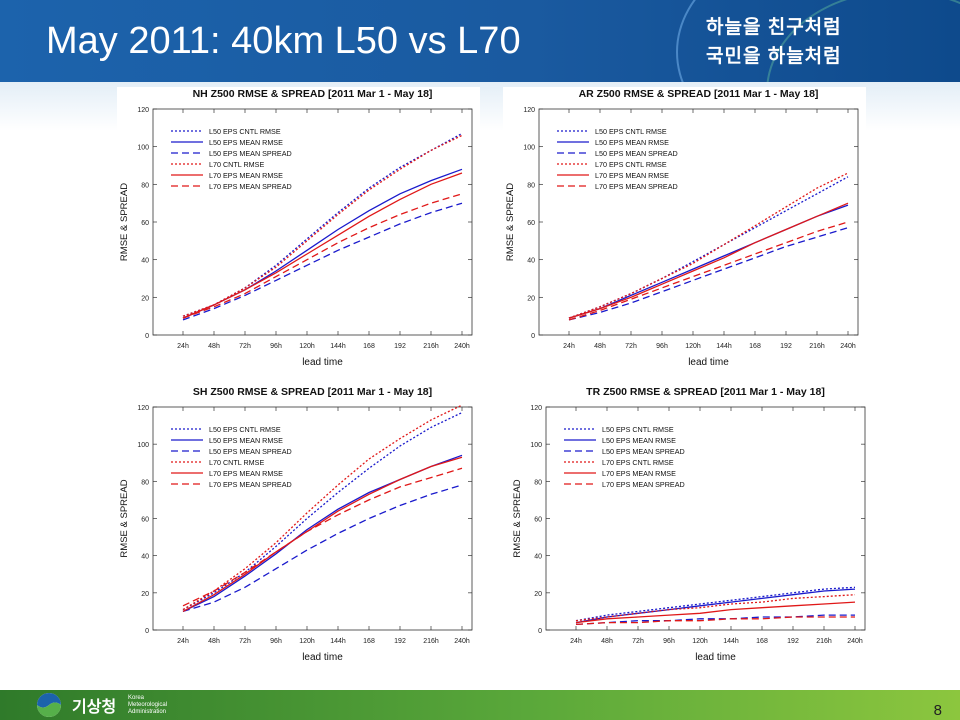 This screenshot has height=720, width=960. I want to click on slogan-line-2: 국민을 하늘처럼, so click(774, 56).